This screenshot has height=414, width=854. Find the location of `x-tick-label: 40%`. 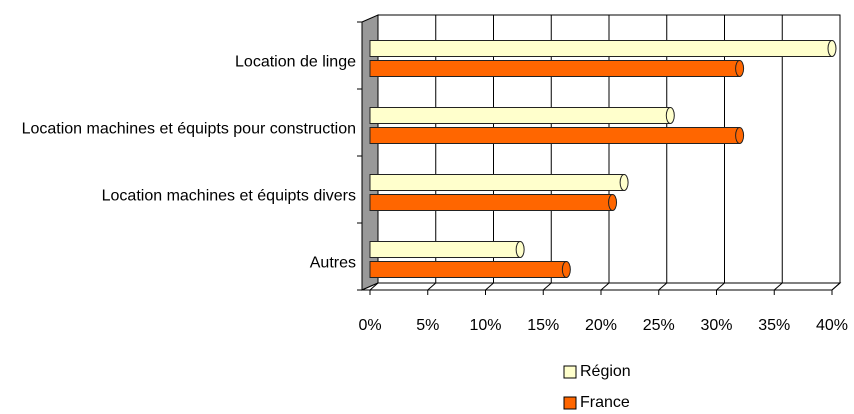

x-tick-label: 40% is located at coordinates (832, 325).